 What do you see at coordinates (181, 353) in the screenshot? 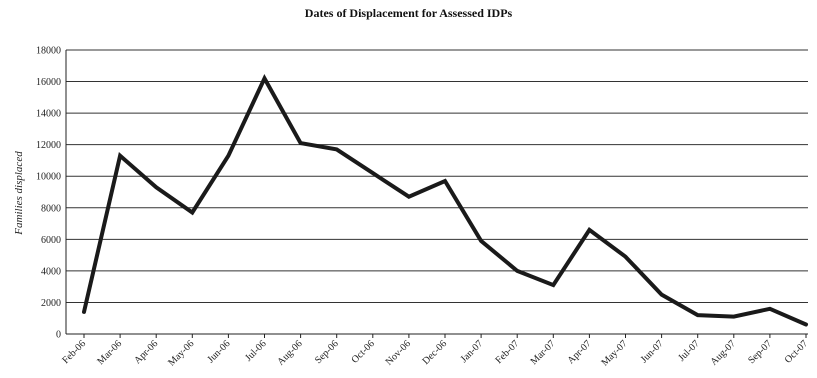
I see `x-tick-label: May-06` at bounding box center [181, 353].